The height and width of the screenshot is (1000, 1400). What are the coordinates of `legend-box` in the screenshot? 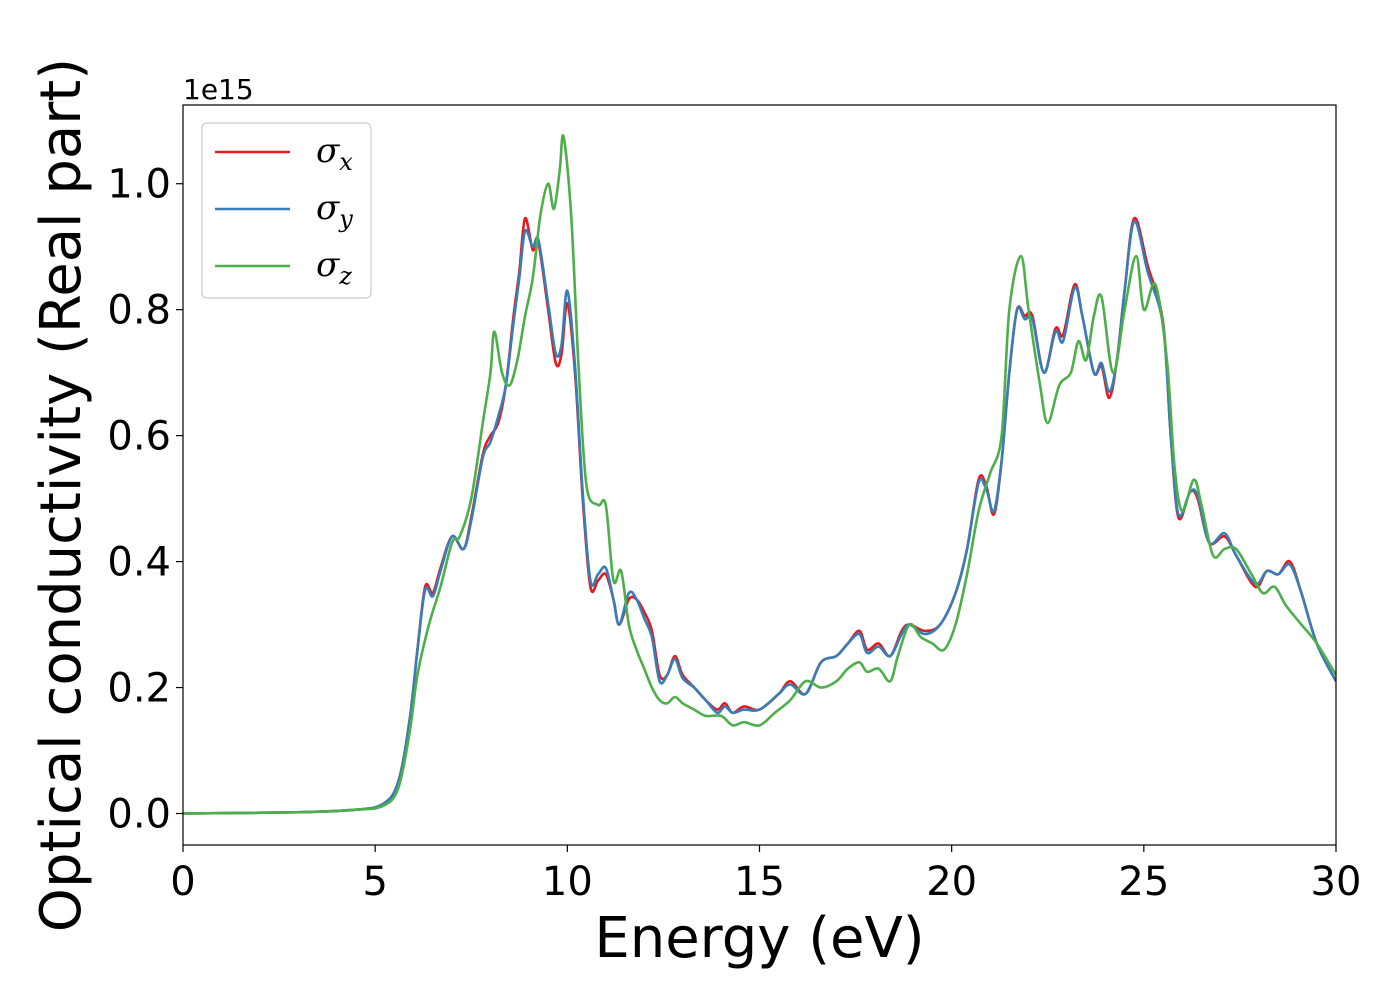 It's located at (286, 210).